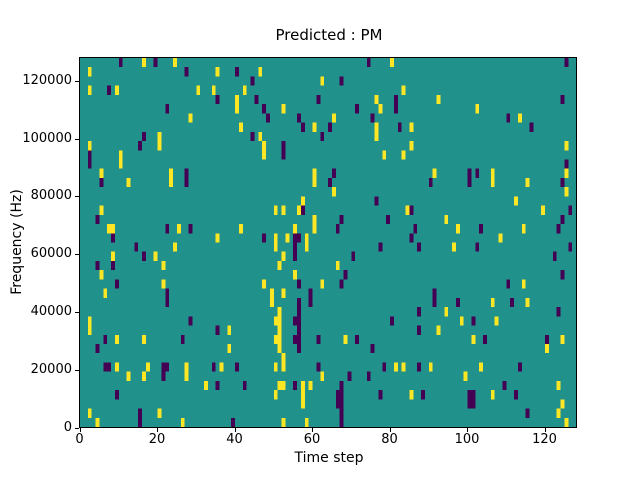  Describe the element at coordinates (77, 312) in the screenshot. I see `y-tick-mark` at that location.